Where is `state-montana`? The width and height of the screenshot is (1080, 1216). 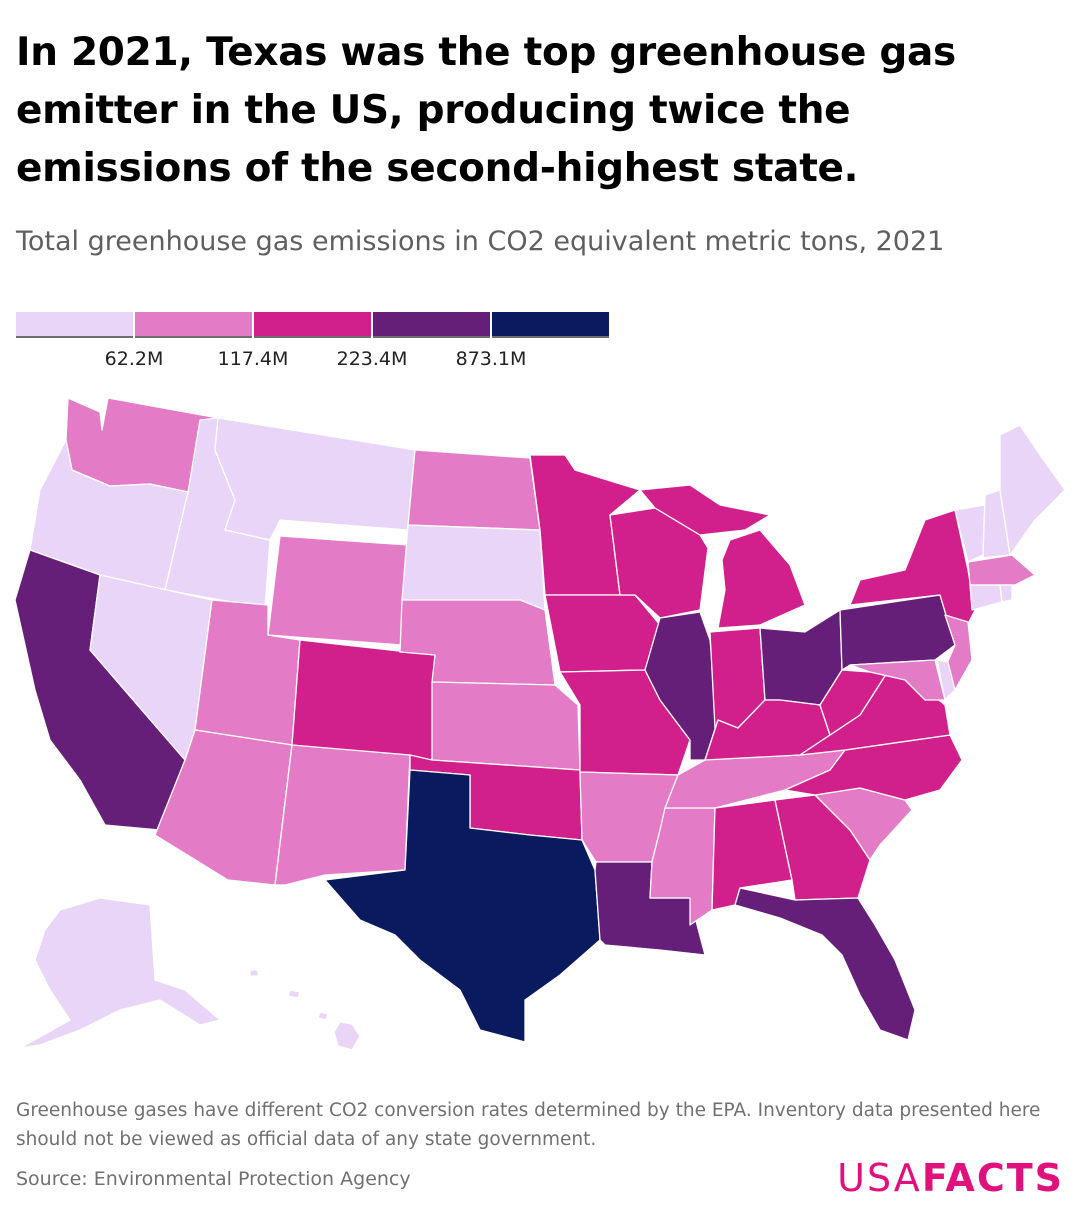 state-montana is located at coordinates (315, 479).